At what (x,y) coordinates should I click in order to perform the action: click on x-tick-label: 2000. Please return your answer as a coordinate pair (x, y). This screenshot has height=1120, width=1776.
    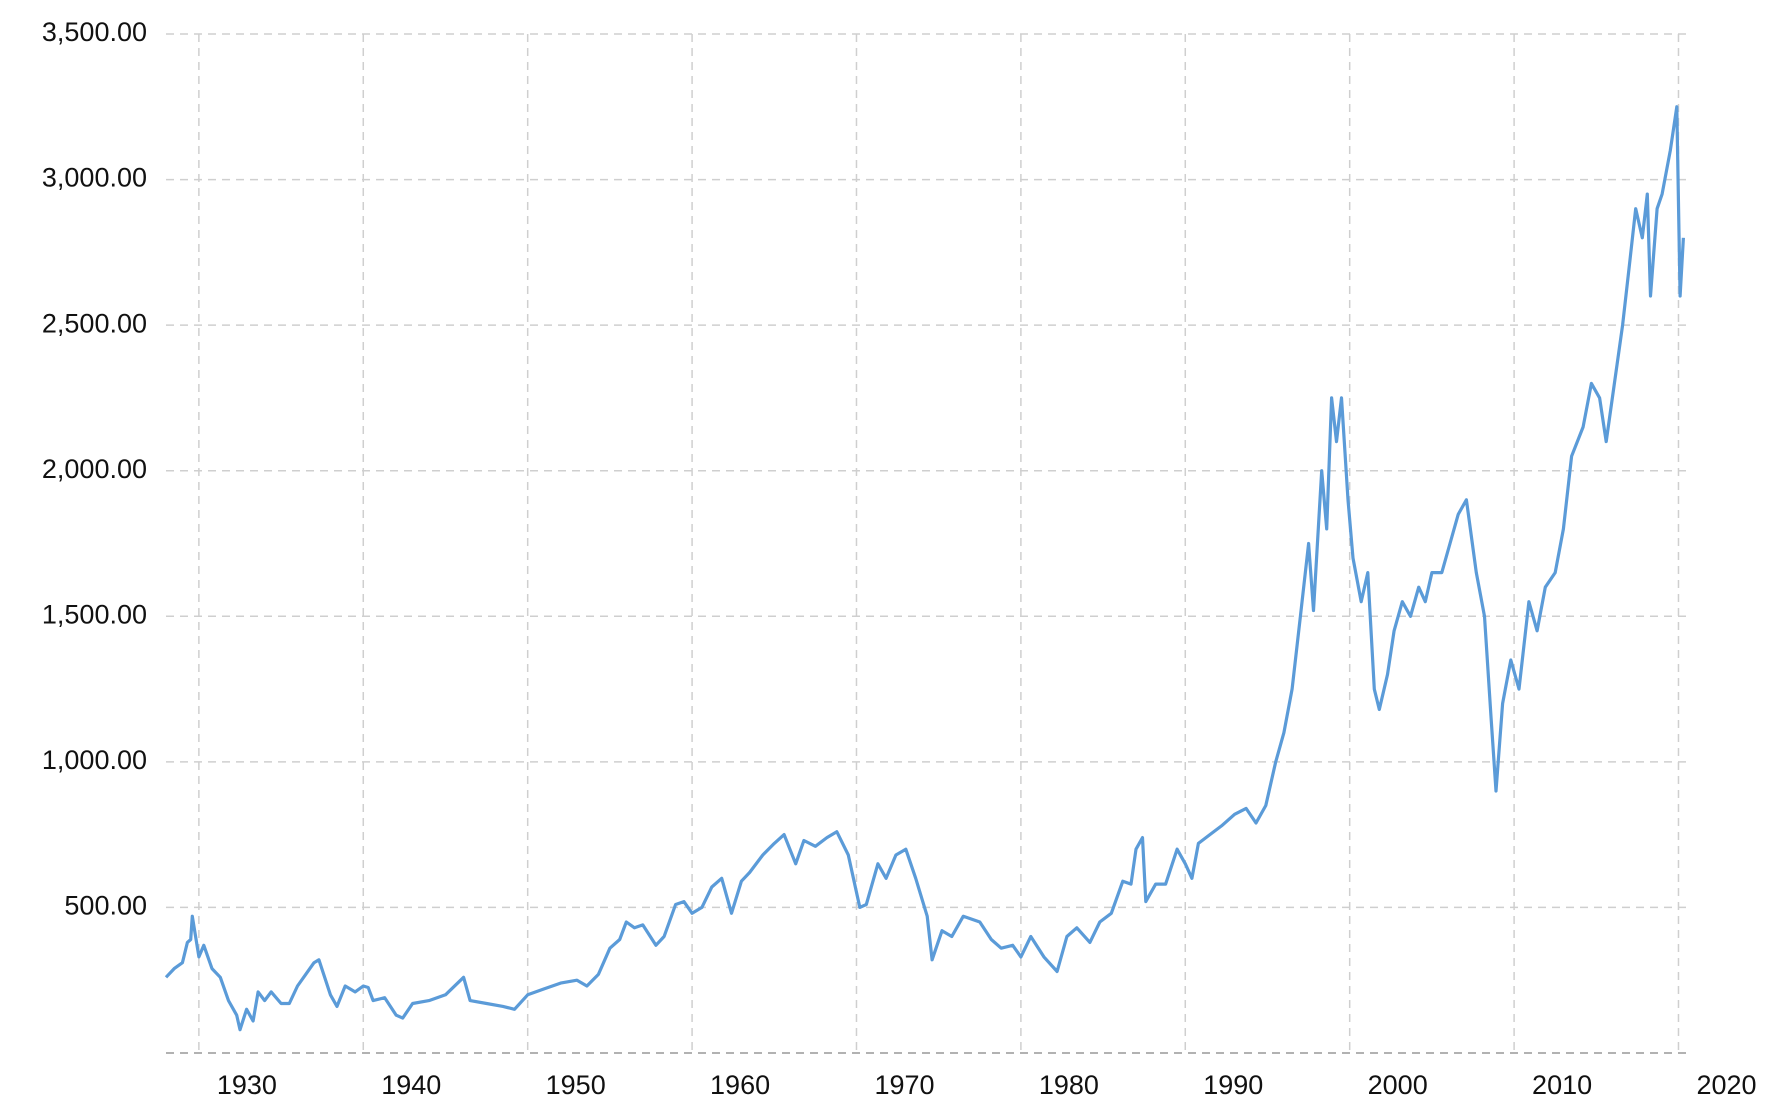
    Looking at the image, I should click on (1398, 1085).